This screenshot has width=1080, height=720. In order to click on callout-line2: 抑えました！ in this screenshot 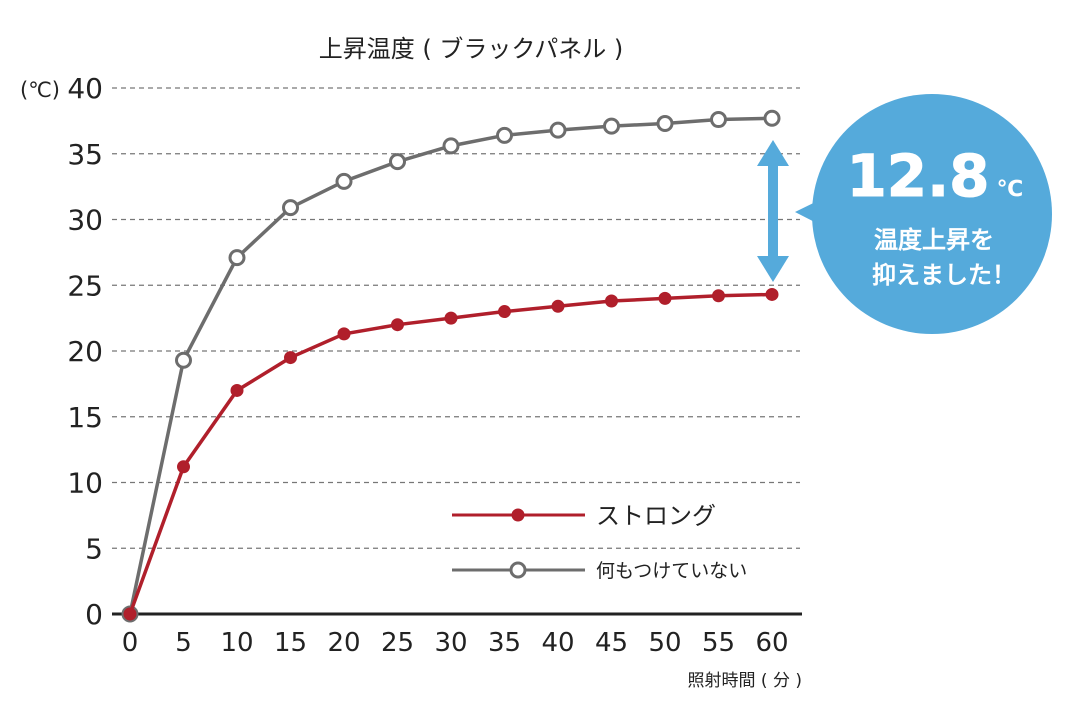, I will do `click(944, 275)`.